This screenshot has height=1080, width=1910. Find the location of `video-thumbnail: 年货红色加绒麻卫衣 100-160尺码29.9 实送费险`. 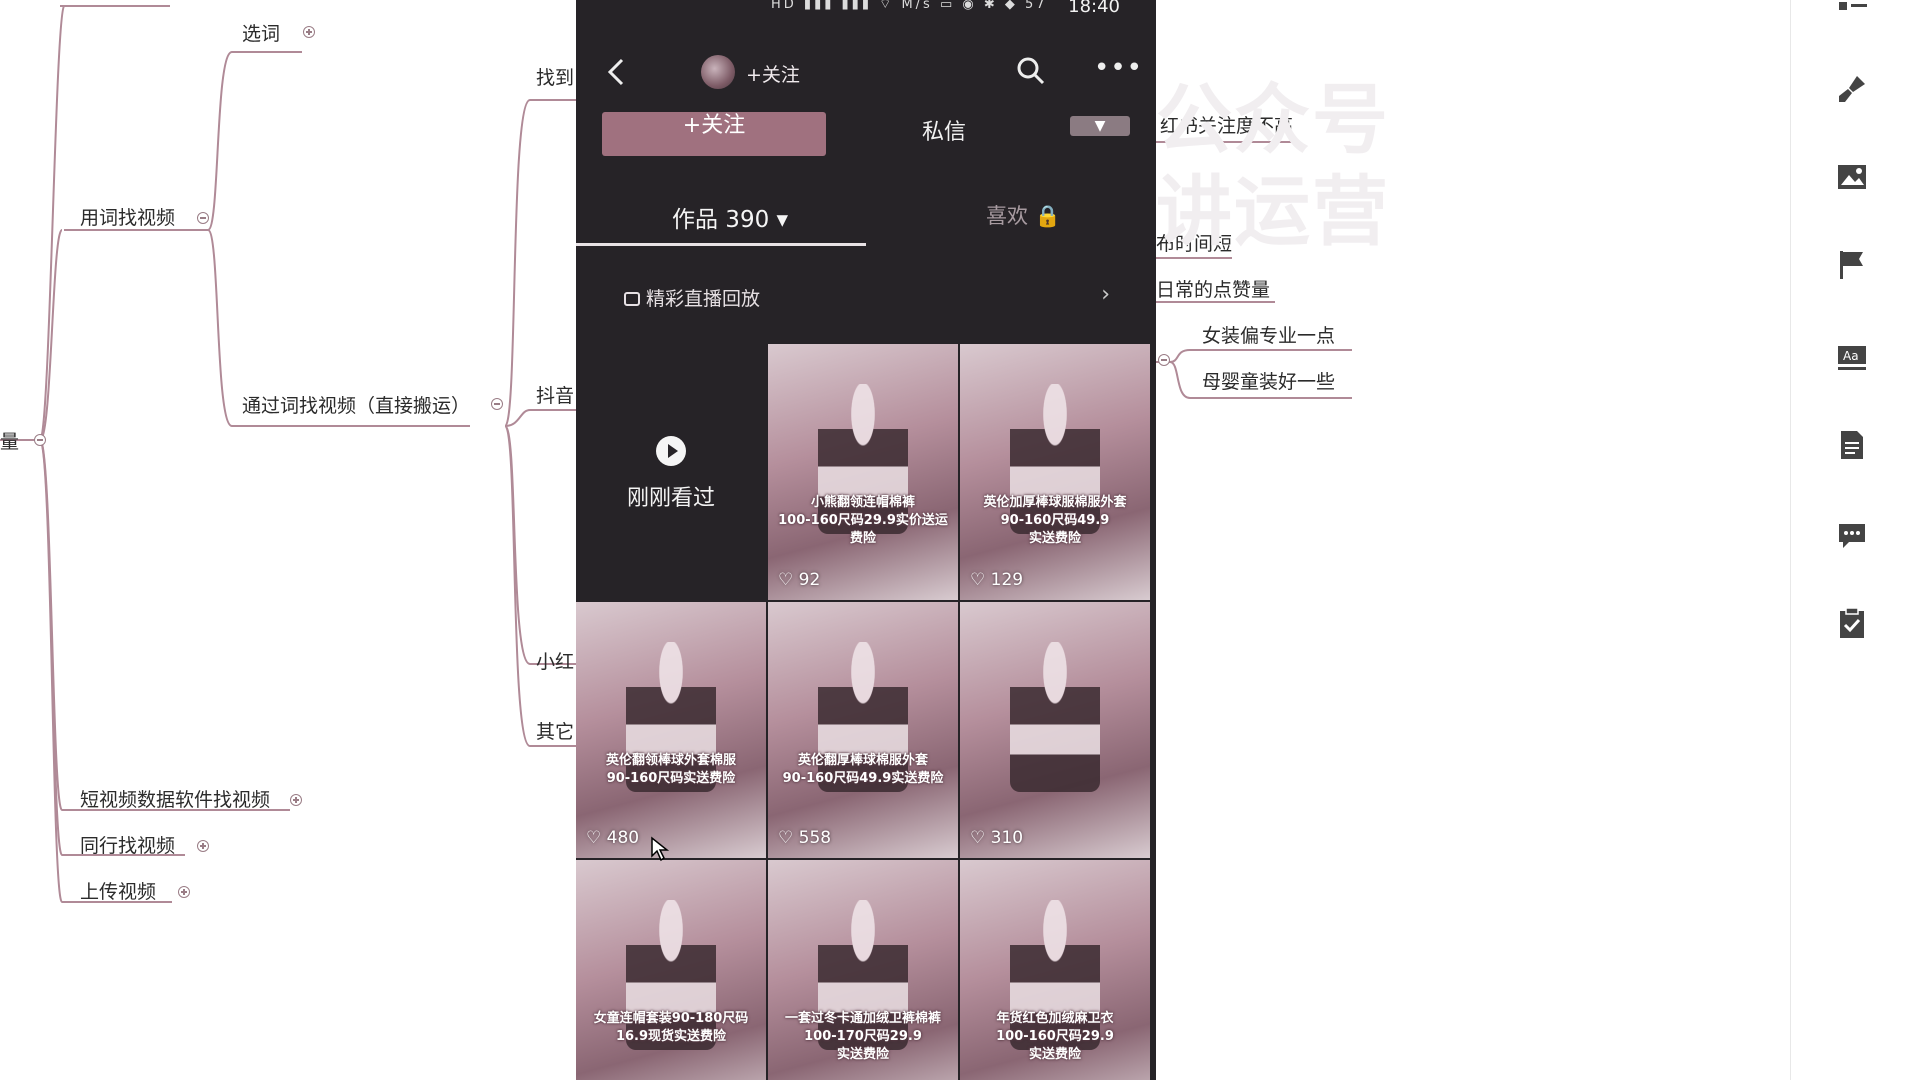

video-thumbnail: 年货红色加绒麻卫衣 100-160尺码29.9 实送费险 is located at coordinates (1055, 970).